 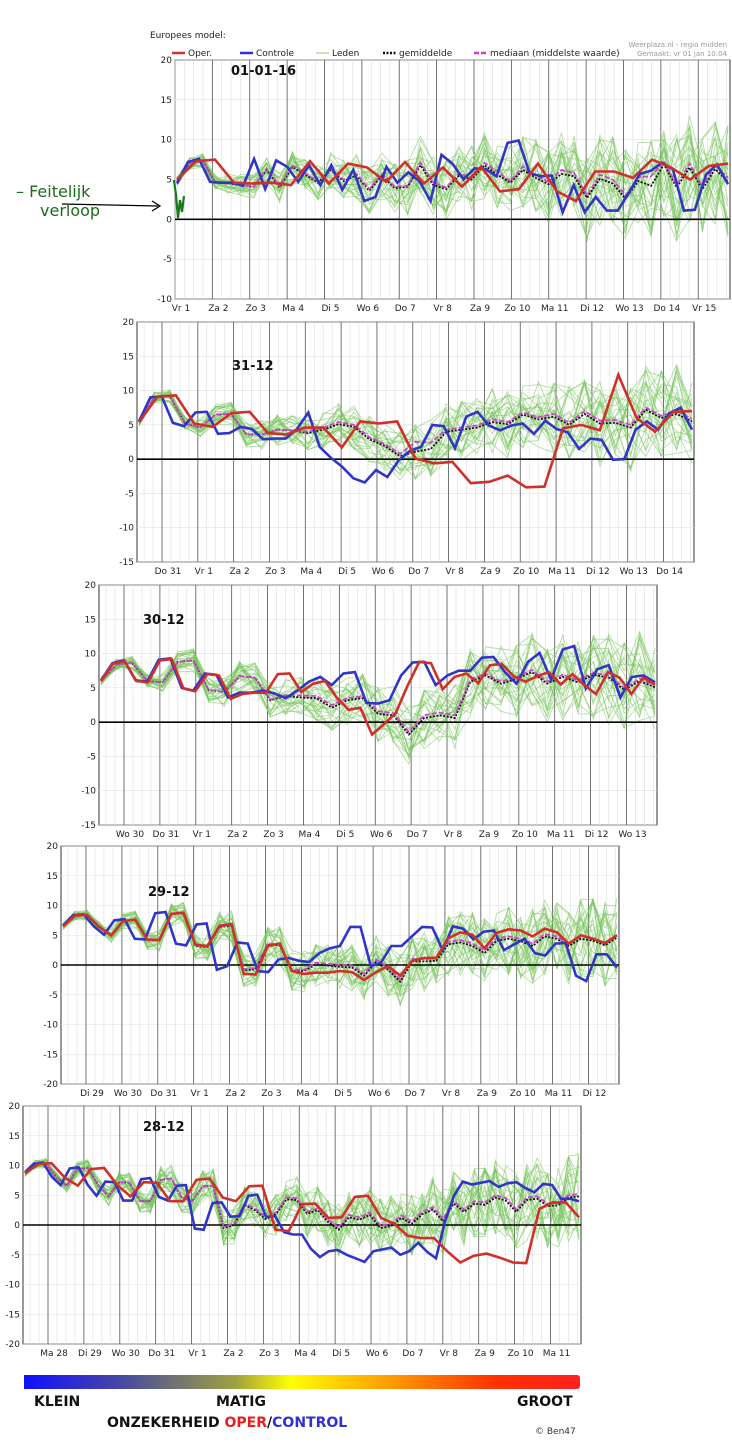 I want to click on run-date-stamp: 31-12, so click(x=253, y=366).